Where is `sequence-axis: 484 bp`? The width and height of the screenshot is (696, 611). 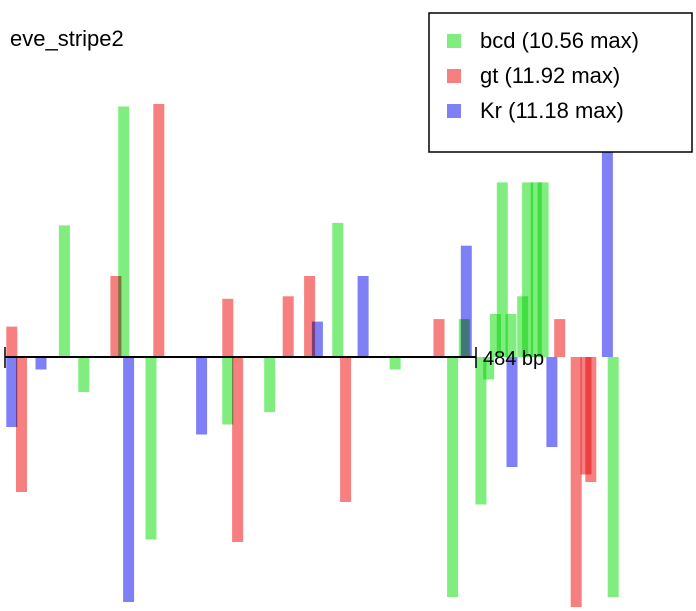
sequence-axis: 484 bp is located at coordinates (274, 358).